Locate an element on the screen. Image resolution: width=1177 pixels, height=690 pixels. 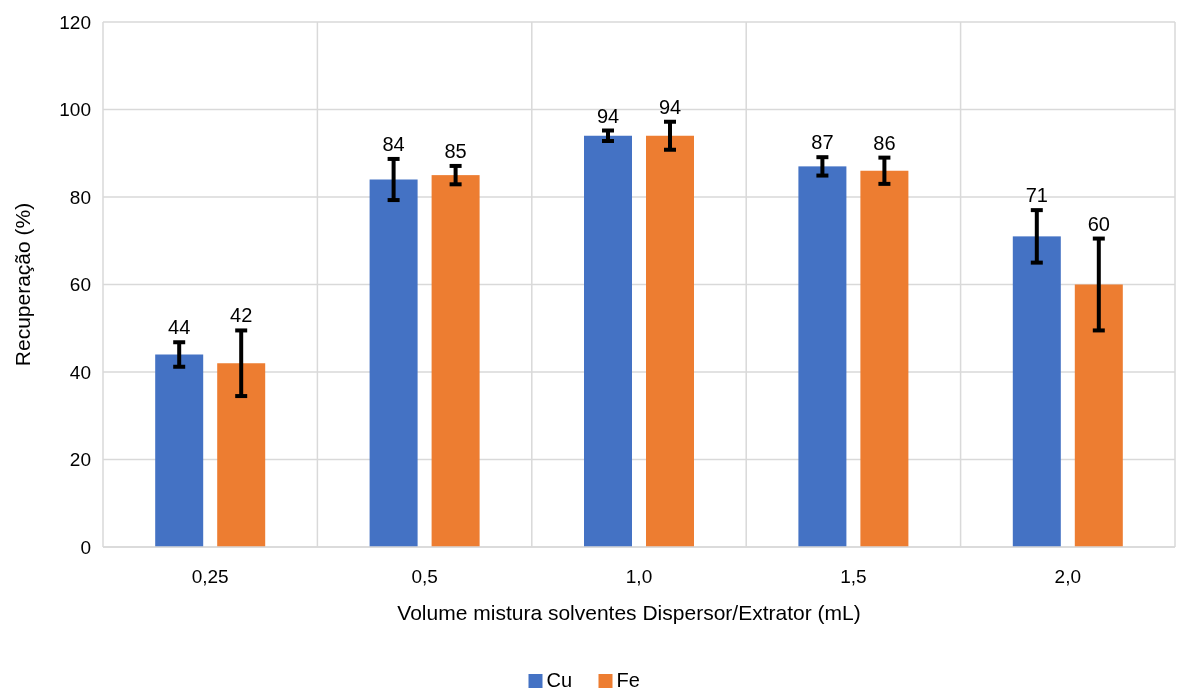
data-label: 71 is located at coordinates (1036, 195).